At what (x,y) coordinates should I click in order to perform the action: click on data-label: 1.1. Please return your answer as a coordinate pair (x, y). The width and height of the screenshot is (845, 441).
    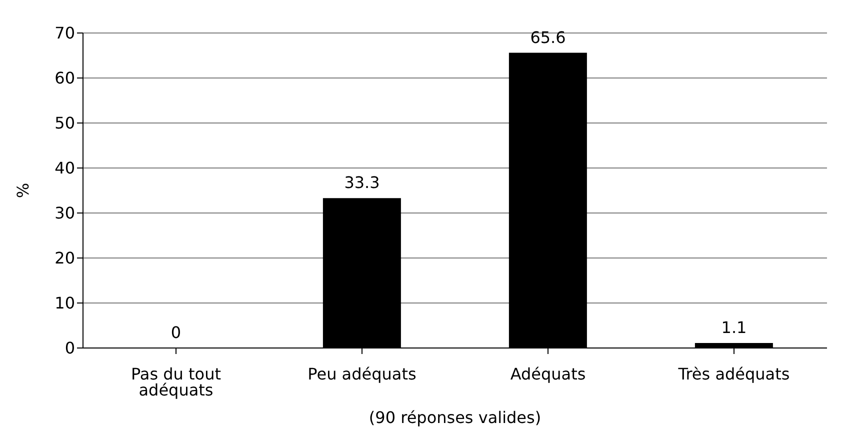
    Looking at the image, I should click on (734, 328).